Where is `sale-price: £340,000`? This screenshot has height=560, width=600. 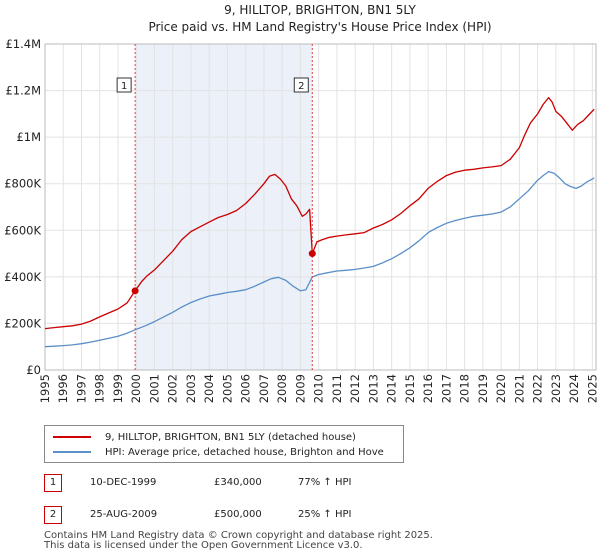
sale-price: £340,000 is located at coordinates (238, 482).